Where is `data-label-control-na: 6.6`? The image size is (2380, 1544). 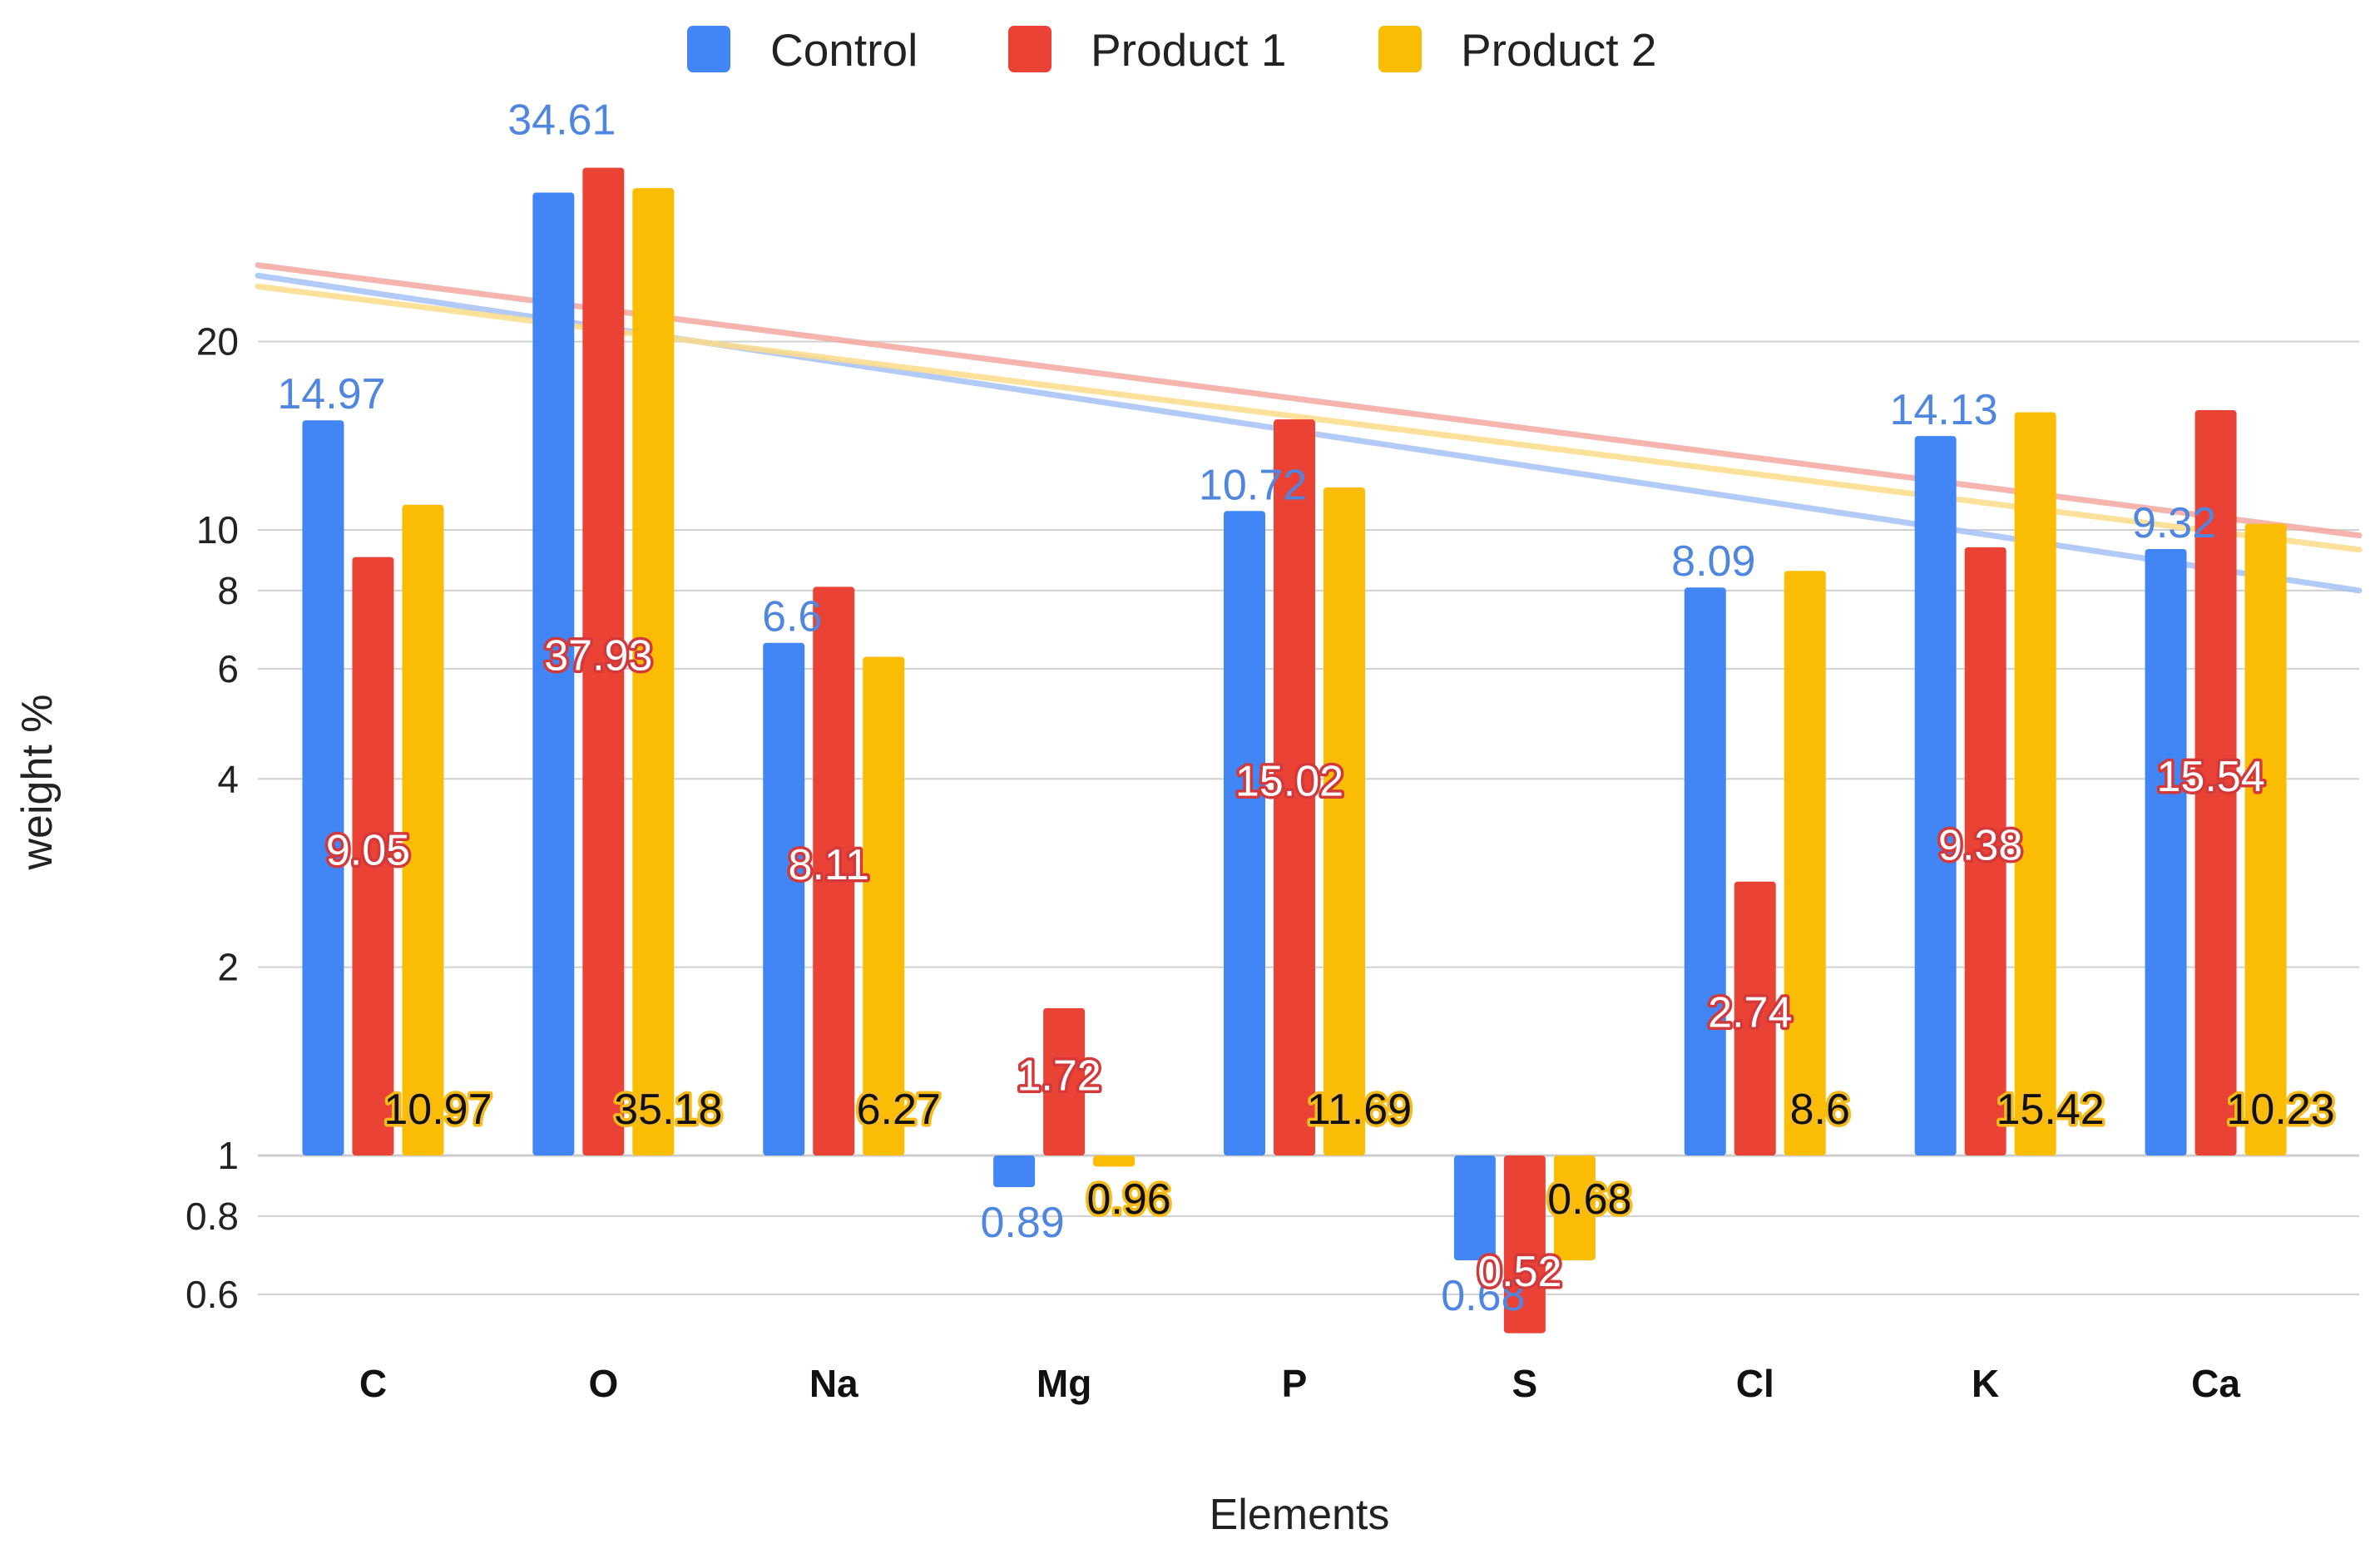
data-label-control-na: 6.6 is located at coordinates (792, 617).